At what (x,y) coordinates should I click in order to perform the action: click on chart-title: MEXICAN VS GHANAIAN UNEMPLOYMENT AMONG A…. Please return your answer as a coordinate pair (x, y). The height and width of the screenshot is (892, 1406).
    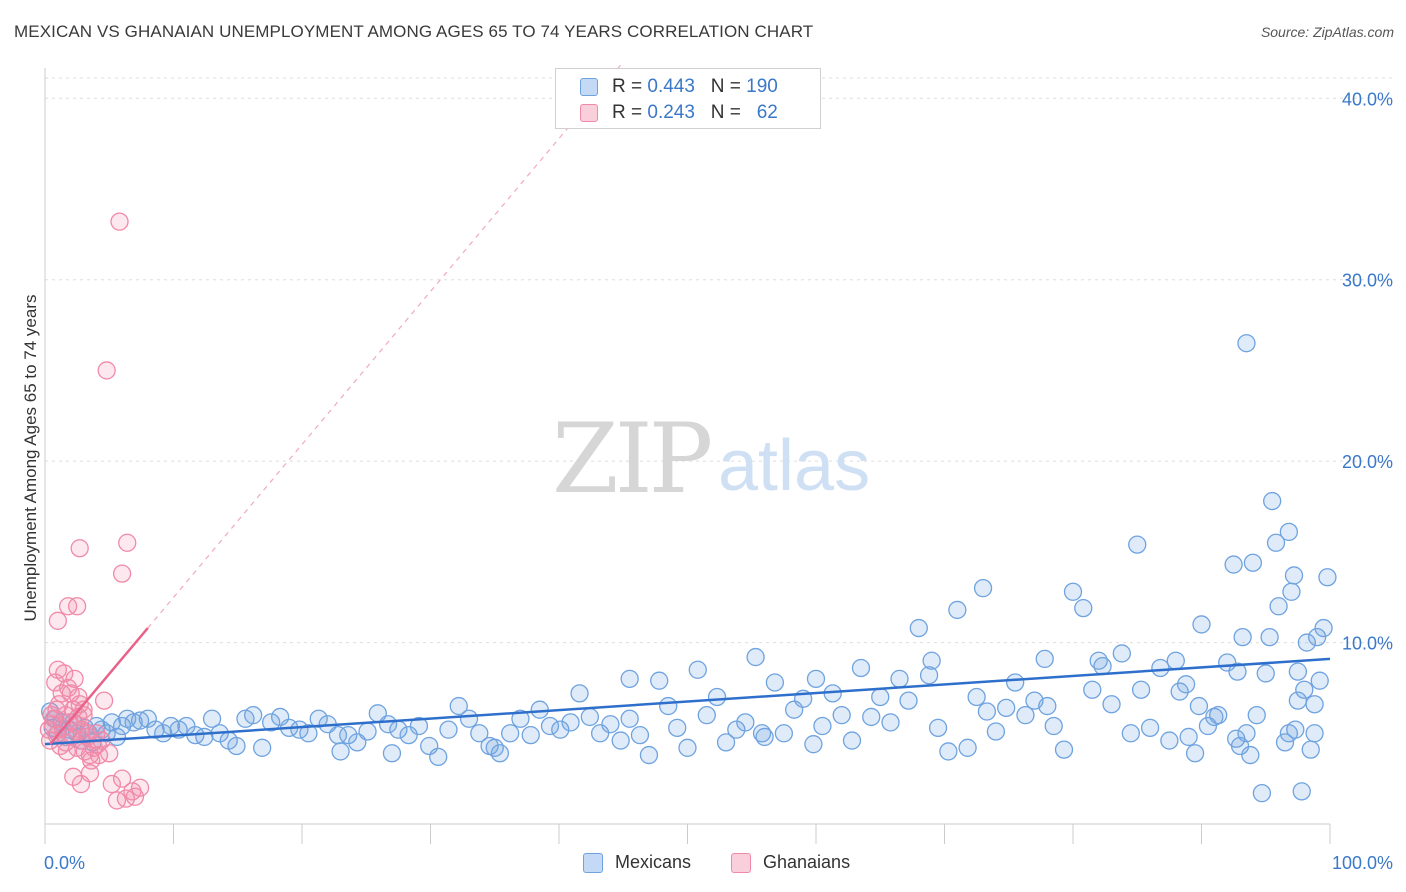
    Looking at the image, I should click on (414, 31).